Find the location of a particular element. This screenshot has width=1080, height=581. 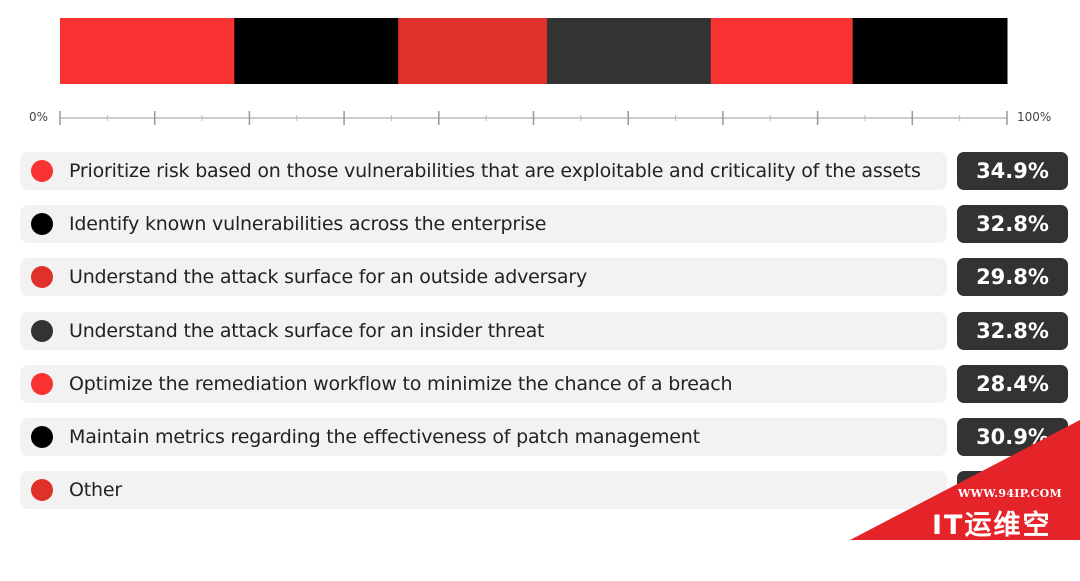

watermark-url: WWW.94IP.COM is located at coordinates (1010, 493).